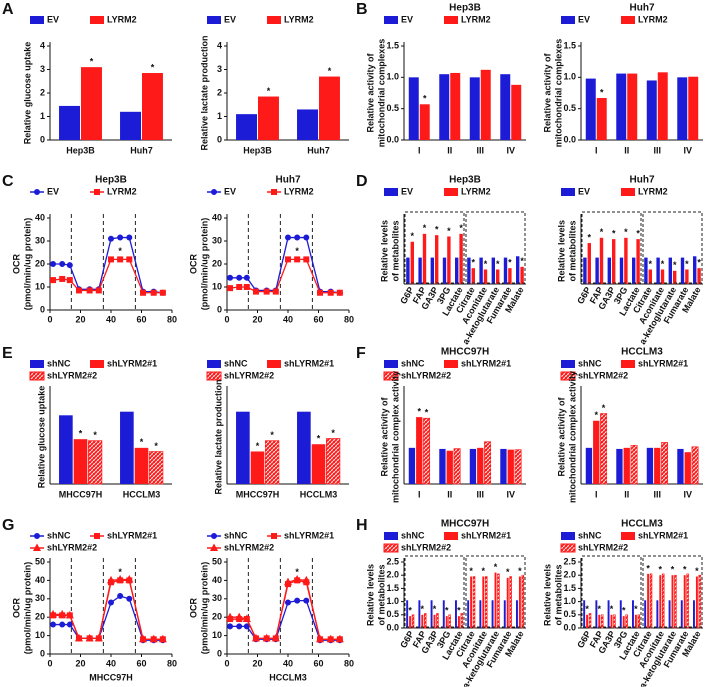 This screenshot has height=687, width=709. I want to click on y-axis-label: Relative activity of, so click(561, 436).